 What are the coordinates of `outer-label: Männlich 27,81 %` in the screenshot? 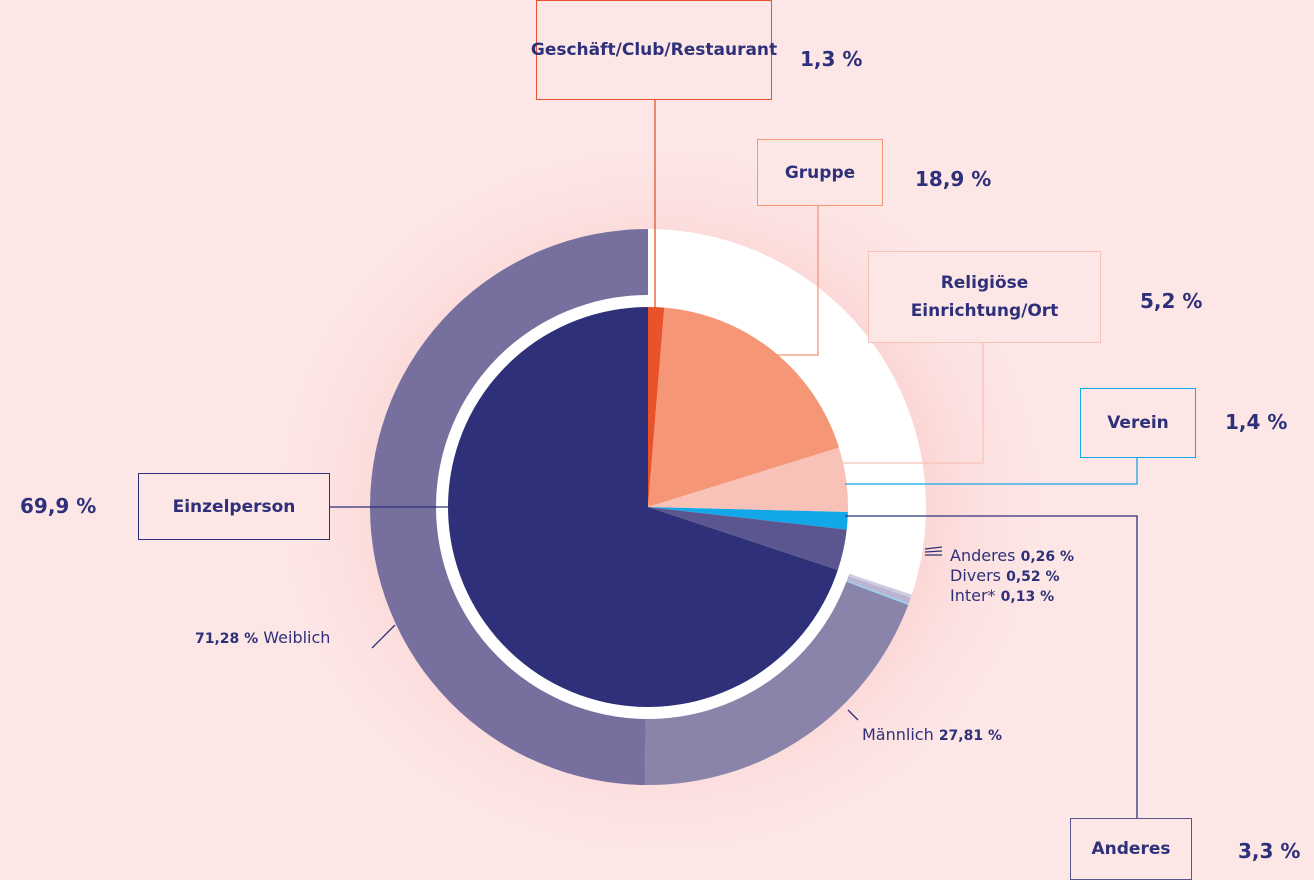 It's located at (932, 735).